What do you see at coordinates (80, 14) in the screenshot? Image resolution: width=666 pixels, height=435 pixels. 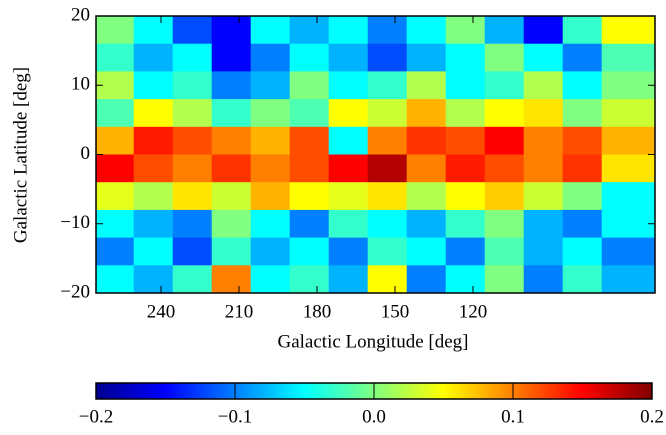 I see `y-tick-label: 20` at bounding box center [80, 14].